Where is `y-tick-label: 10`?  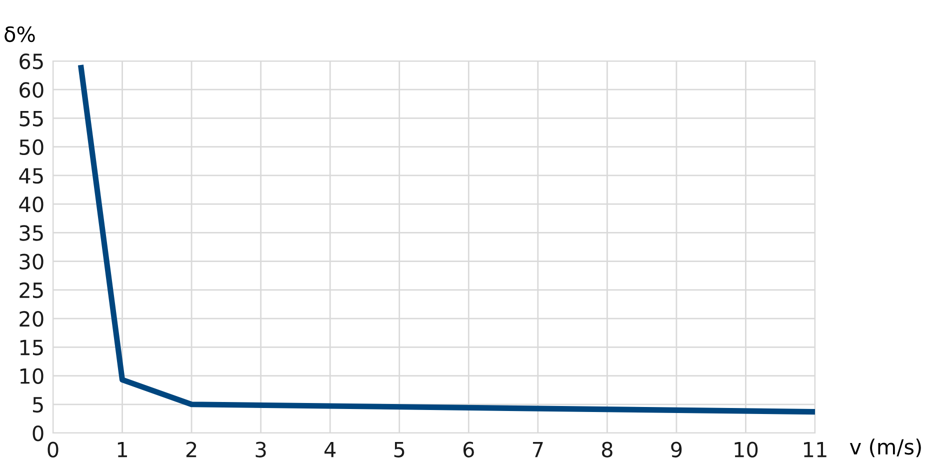
y-tick-label: 10 is located at coordinates (32, 376).